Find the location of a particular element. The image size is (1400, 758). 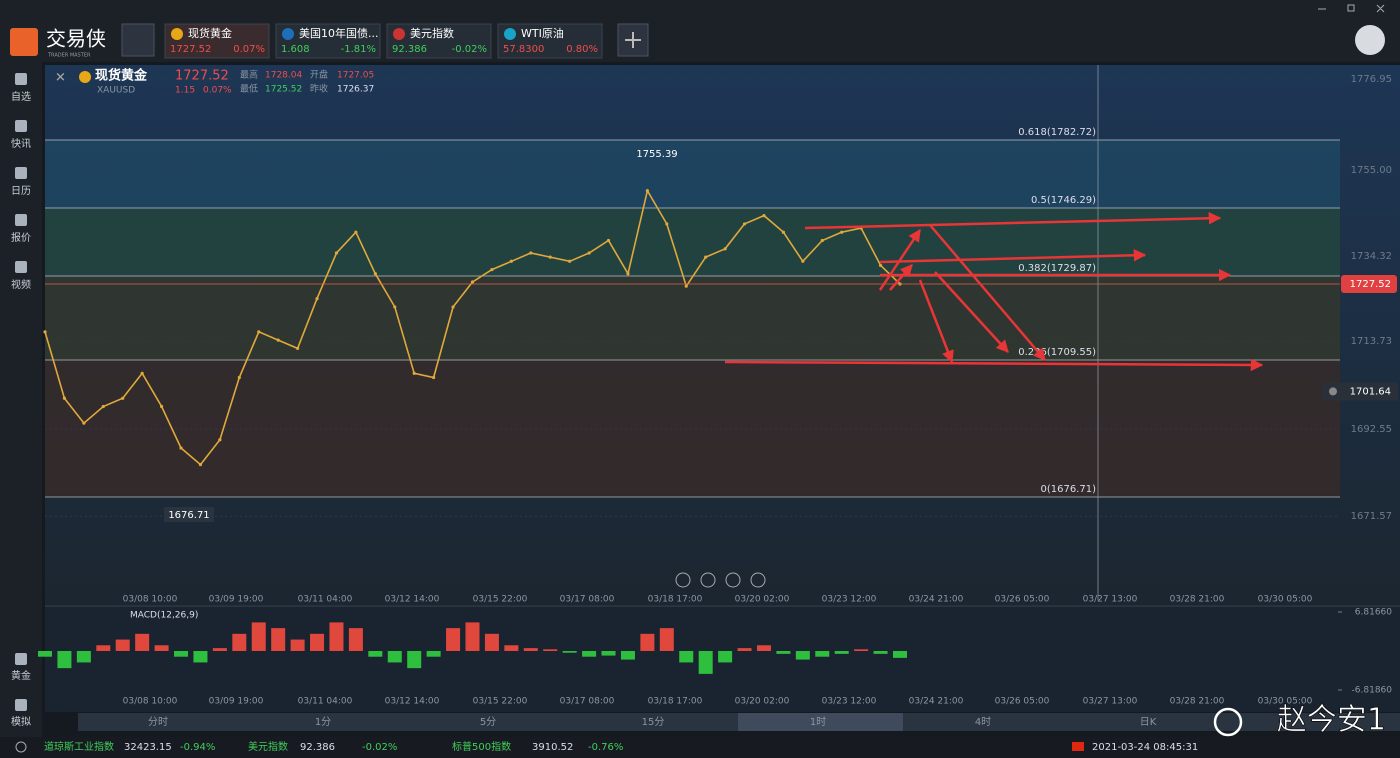

quote-field: 最高 is located at coordinates (249, 75).